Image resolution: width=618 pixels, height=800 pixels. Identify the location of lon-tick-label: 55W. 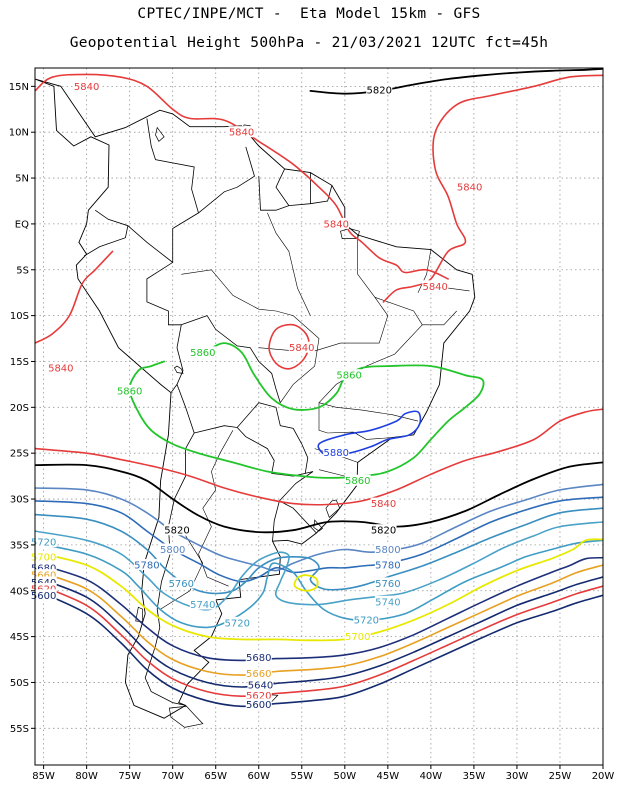
(301, 776).